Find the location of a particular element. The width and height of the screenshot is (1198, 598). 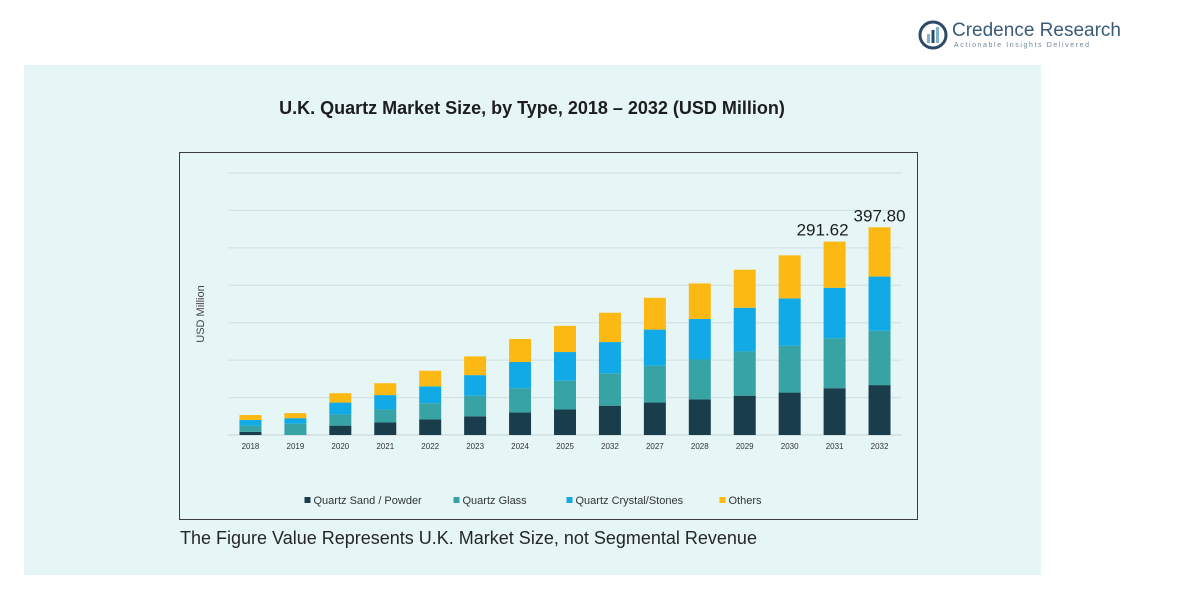

x-tick-label: 2024 is located at coordinates (520, 446).